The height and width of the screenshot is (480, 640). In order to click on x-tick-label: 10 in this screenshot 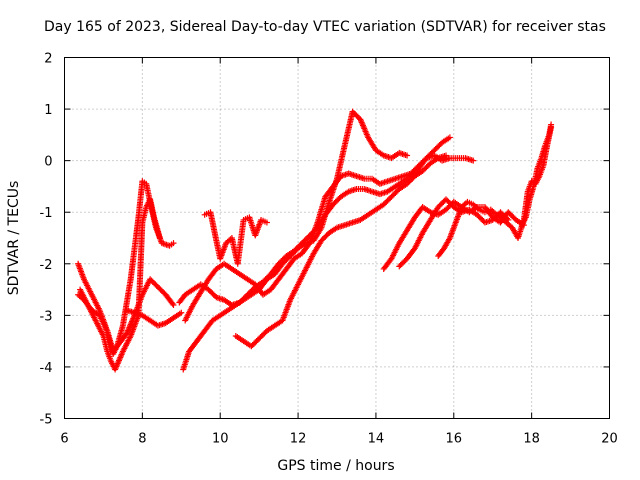, I will do `click(220, 439)`.